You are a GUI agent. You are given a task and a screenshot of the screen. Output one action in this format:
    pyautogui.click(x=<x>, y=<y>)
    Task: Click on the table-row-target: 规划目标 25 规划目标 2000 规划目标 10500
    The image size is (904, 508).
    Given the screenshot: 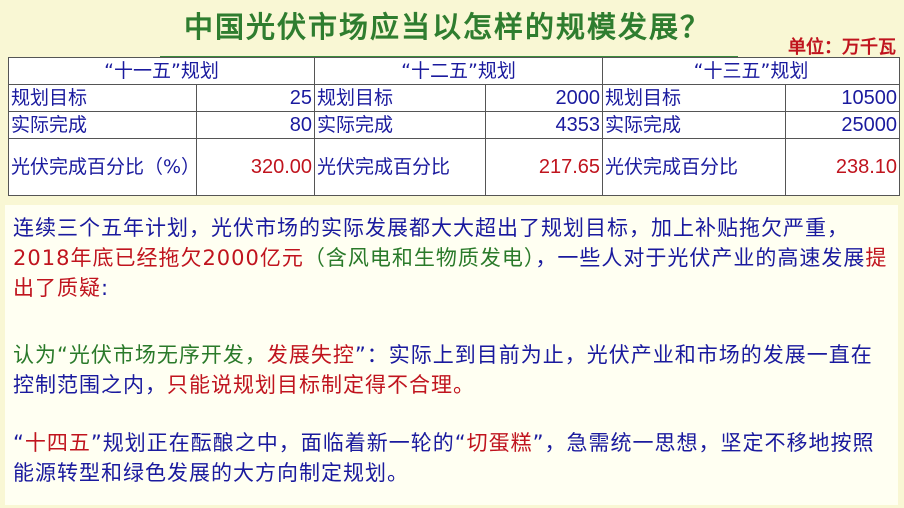 What is the action you would take?
    pyautogui.click(x=454, y=98)
    